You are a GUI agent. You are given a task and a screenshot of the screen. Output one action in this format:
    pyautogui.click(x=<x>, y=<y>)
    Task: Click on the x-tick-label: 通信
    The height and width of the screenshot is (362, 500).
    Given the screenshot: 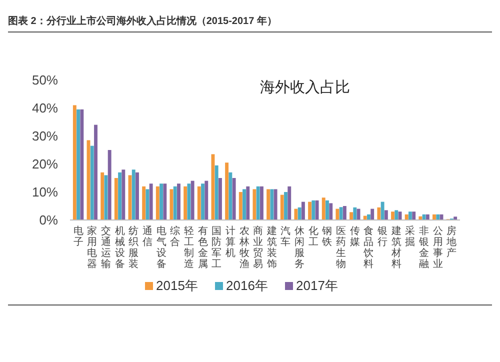 What is the action you would take?
    pyautogui.click(x=147, y=236)
    